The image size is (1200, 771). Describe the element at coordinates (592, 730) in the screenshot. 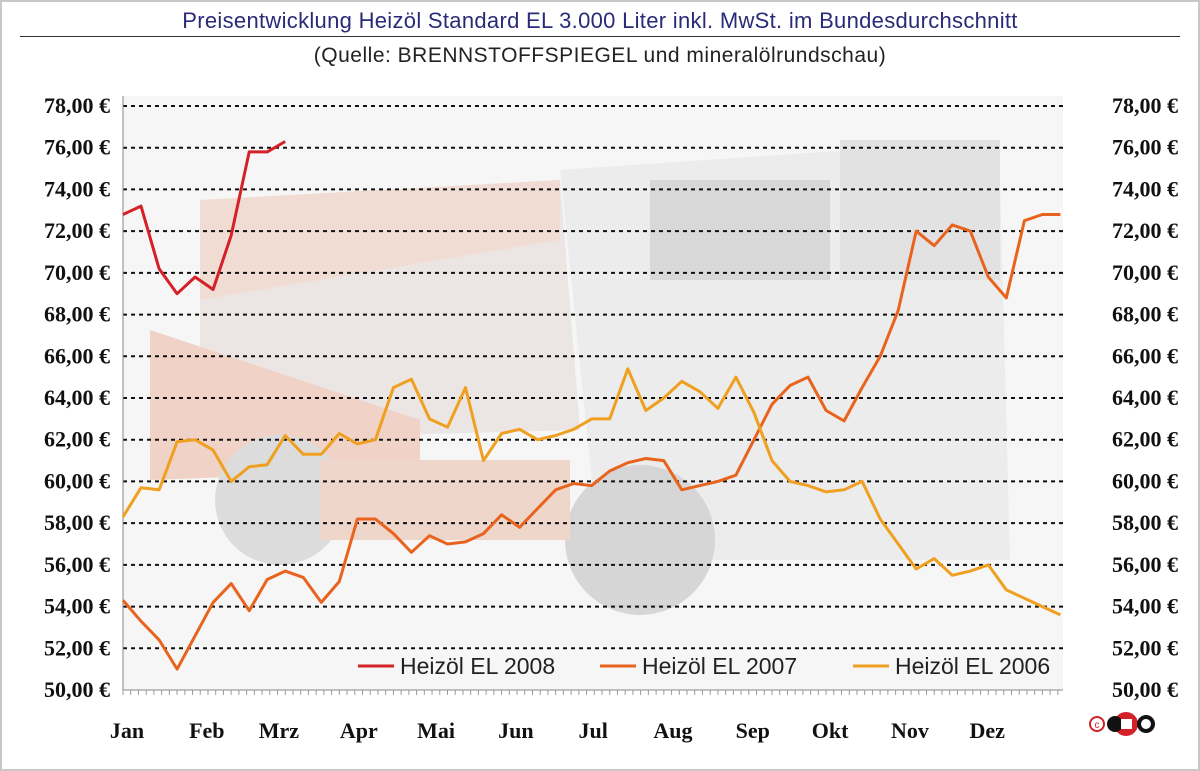

I see `x-tick-label: Jul` at that location.